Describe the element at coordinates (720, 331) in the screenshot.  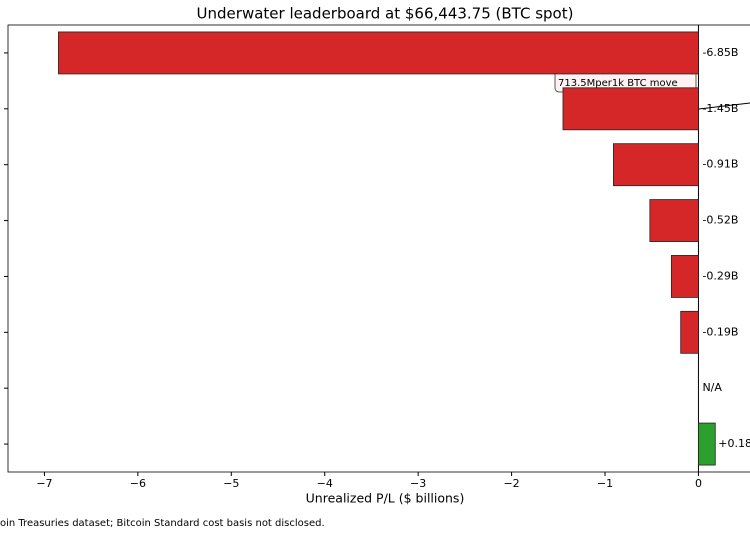
I see `value-label: -0.19B` at that location.